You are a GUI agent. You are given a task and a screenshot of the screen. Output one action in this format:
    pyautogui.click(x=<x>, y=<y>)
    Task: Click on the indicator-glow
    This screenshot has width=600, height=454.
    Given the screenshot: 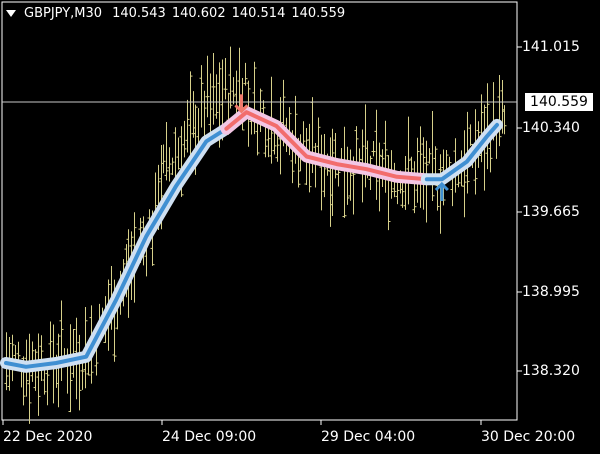 What is the action you would take?
    pyautogui.click(x=326, y=146)
    